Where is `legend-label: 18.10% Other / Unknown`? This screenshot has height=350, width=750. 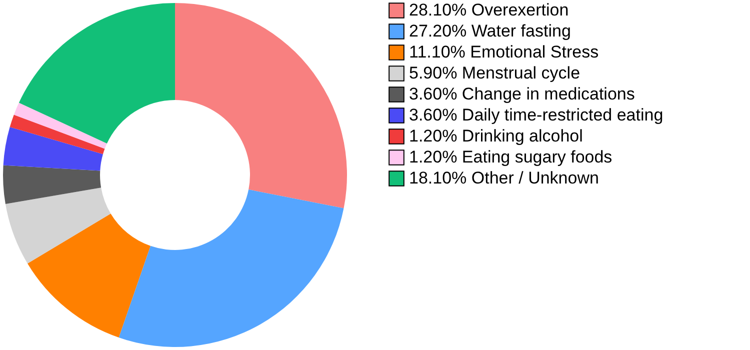 legend-label: 18.10% Other / Unknown is located at coordinates (504, 178).